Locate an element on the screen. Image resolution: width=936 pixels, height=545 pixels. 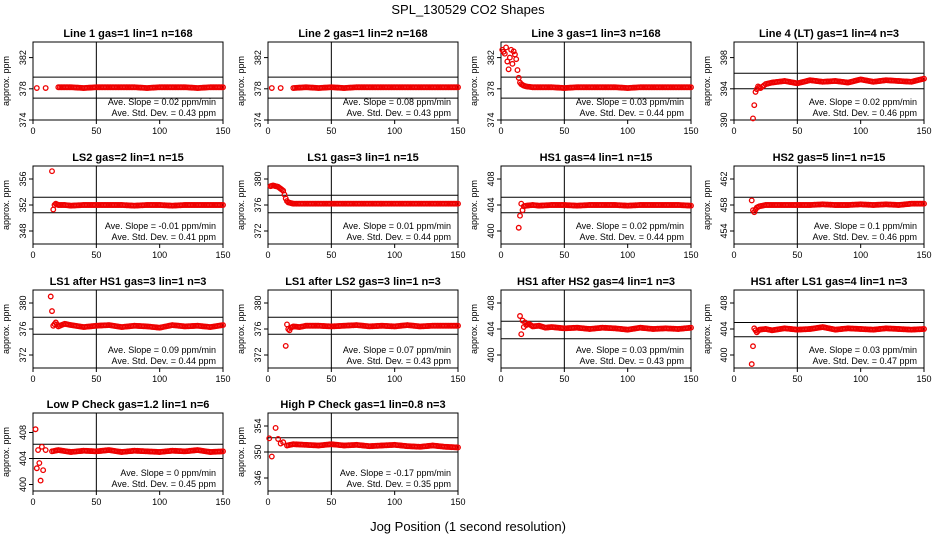
y-tick-label: 350 is located at coordinates (258, 451).